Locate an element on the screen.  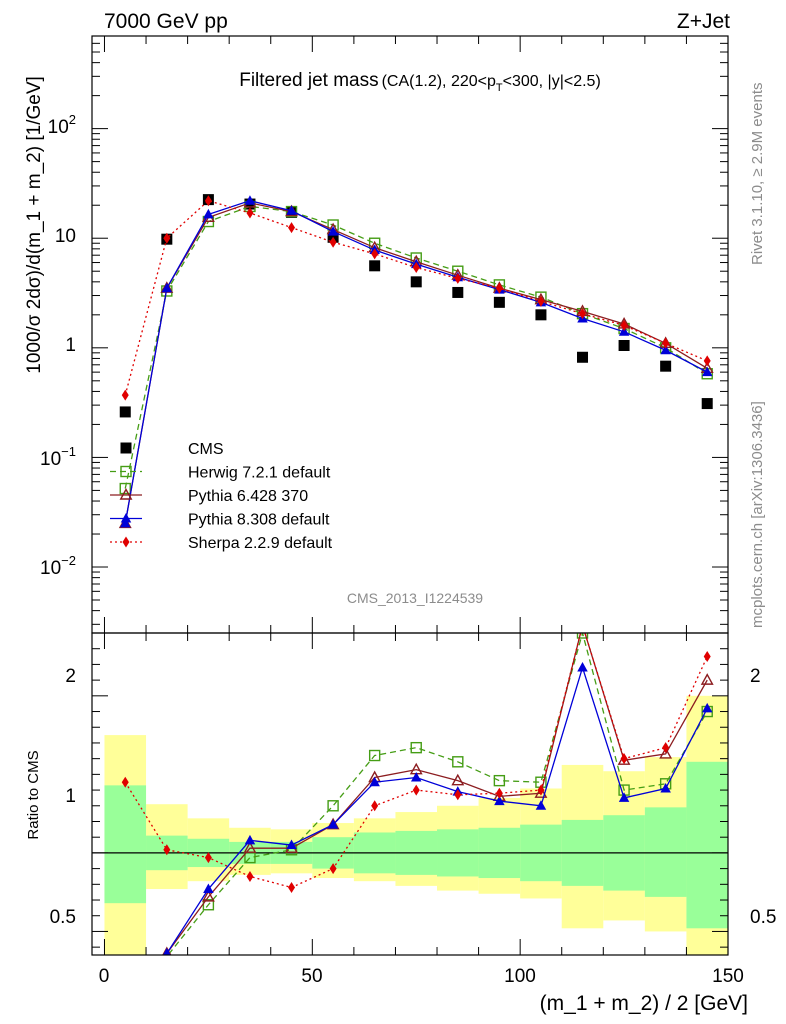
rivet-label: Rivet 3.1.10, ≥ 2.9M events is located at coordinates (757, 174).